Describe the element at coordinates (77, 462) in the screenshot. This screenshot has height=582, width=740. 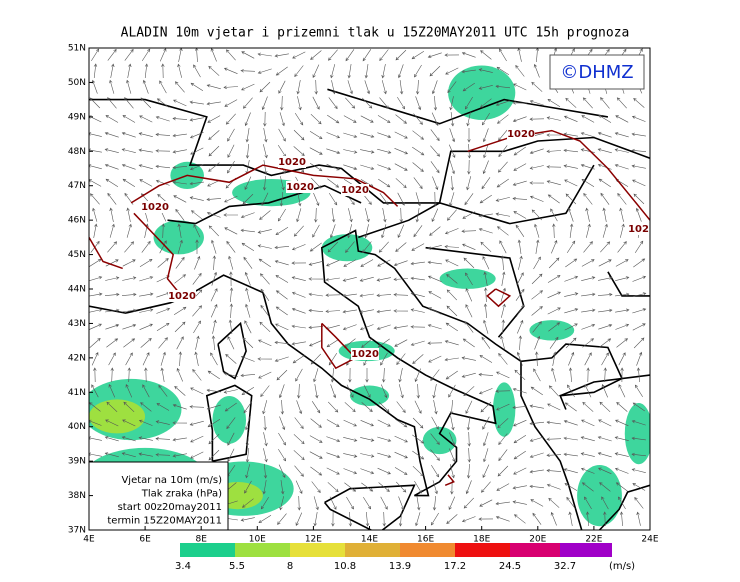
I see `lat-label: 39N` at that location.